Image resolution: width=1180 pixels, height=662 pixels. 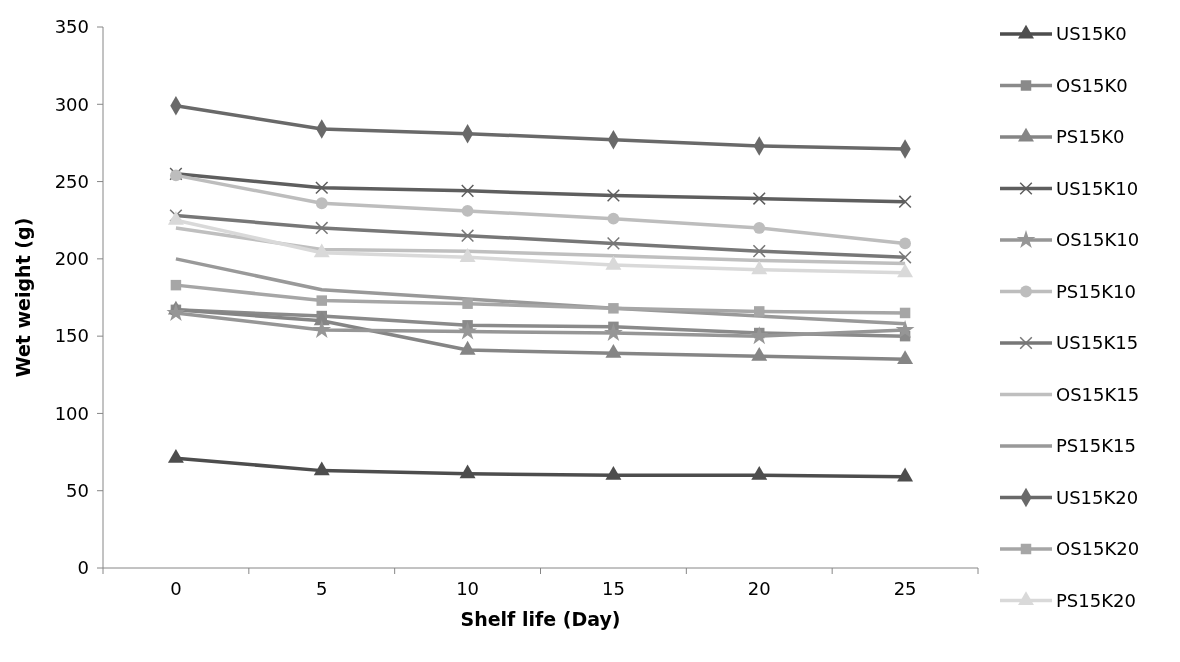 What do you see at coordinates (1096, 446) in the screenshot?
I see `legend-label: PS15K15` at bounding box center [1096, 446].